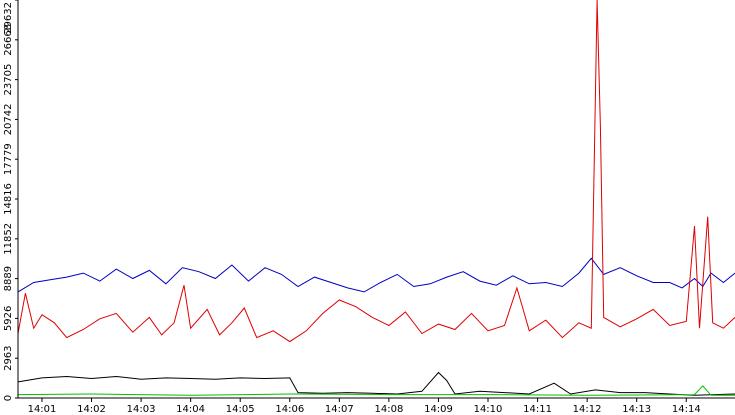 The height and width of the screenshot is (415, 735). Describe the element at coordinates (190, 409) in the screenshot. I see `x-tick-label: 14:04` at that location.